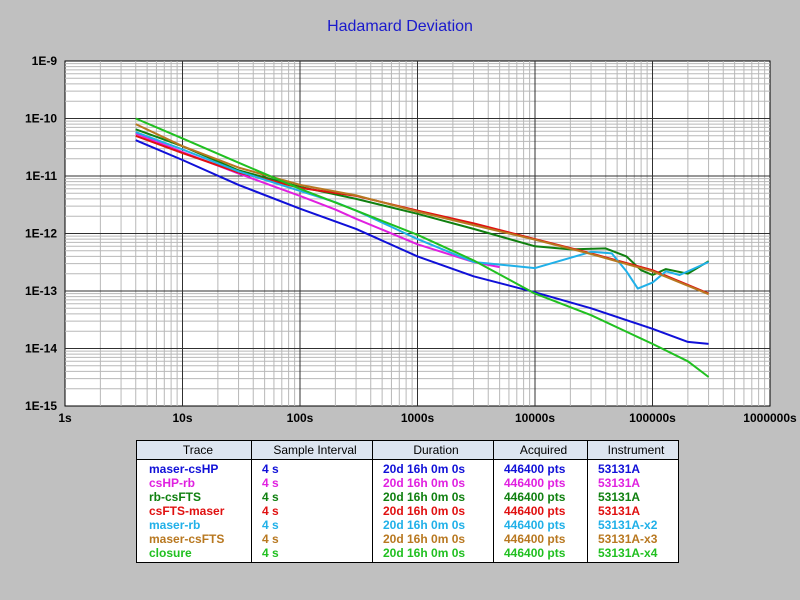 The image size is (800, 600). Describe the element at coordinates (633, 450) in the screenshot. I see `legend-header-instrument: Instrument` at that location.